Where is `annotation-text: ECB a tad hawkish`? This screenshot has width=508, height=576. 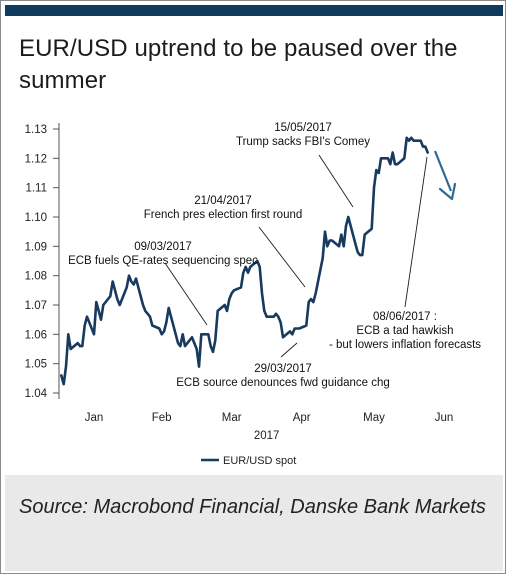 annotation-text: ECB a tad hawkish is located at coordinates (404, 331).